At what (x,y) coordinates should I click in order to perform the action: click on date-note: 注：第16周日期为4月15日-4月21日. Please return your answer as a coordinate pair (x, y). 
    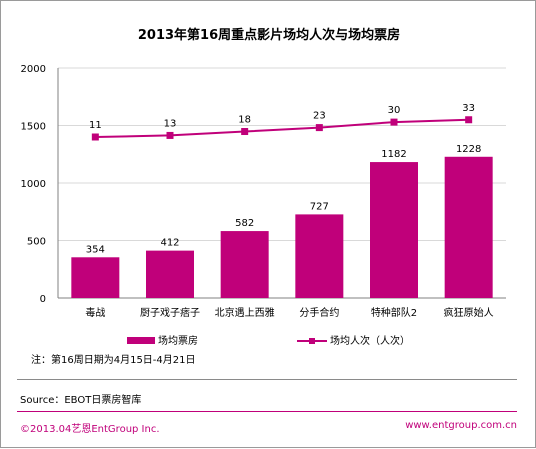
    Looking at the image, I should click on (113, 360).